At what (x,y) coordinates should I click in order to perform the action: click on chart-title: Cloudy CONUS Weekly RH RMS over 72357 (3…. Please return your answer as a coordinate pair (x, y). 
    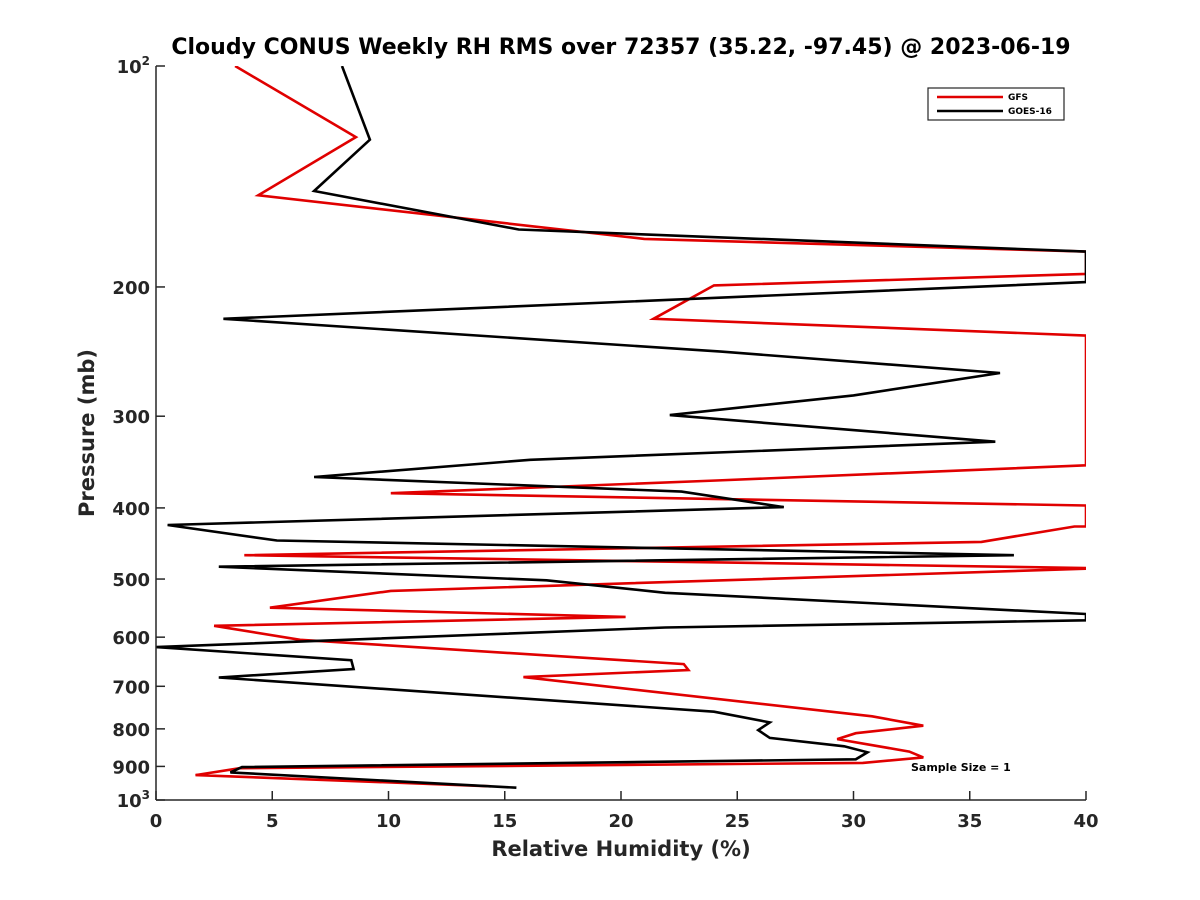
    Looking at the image, I should click on (620, 47).